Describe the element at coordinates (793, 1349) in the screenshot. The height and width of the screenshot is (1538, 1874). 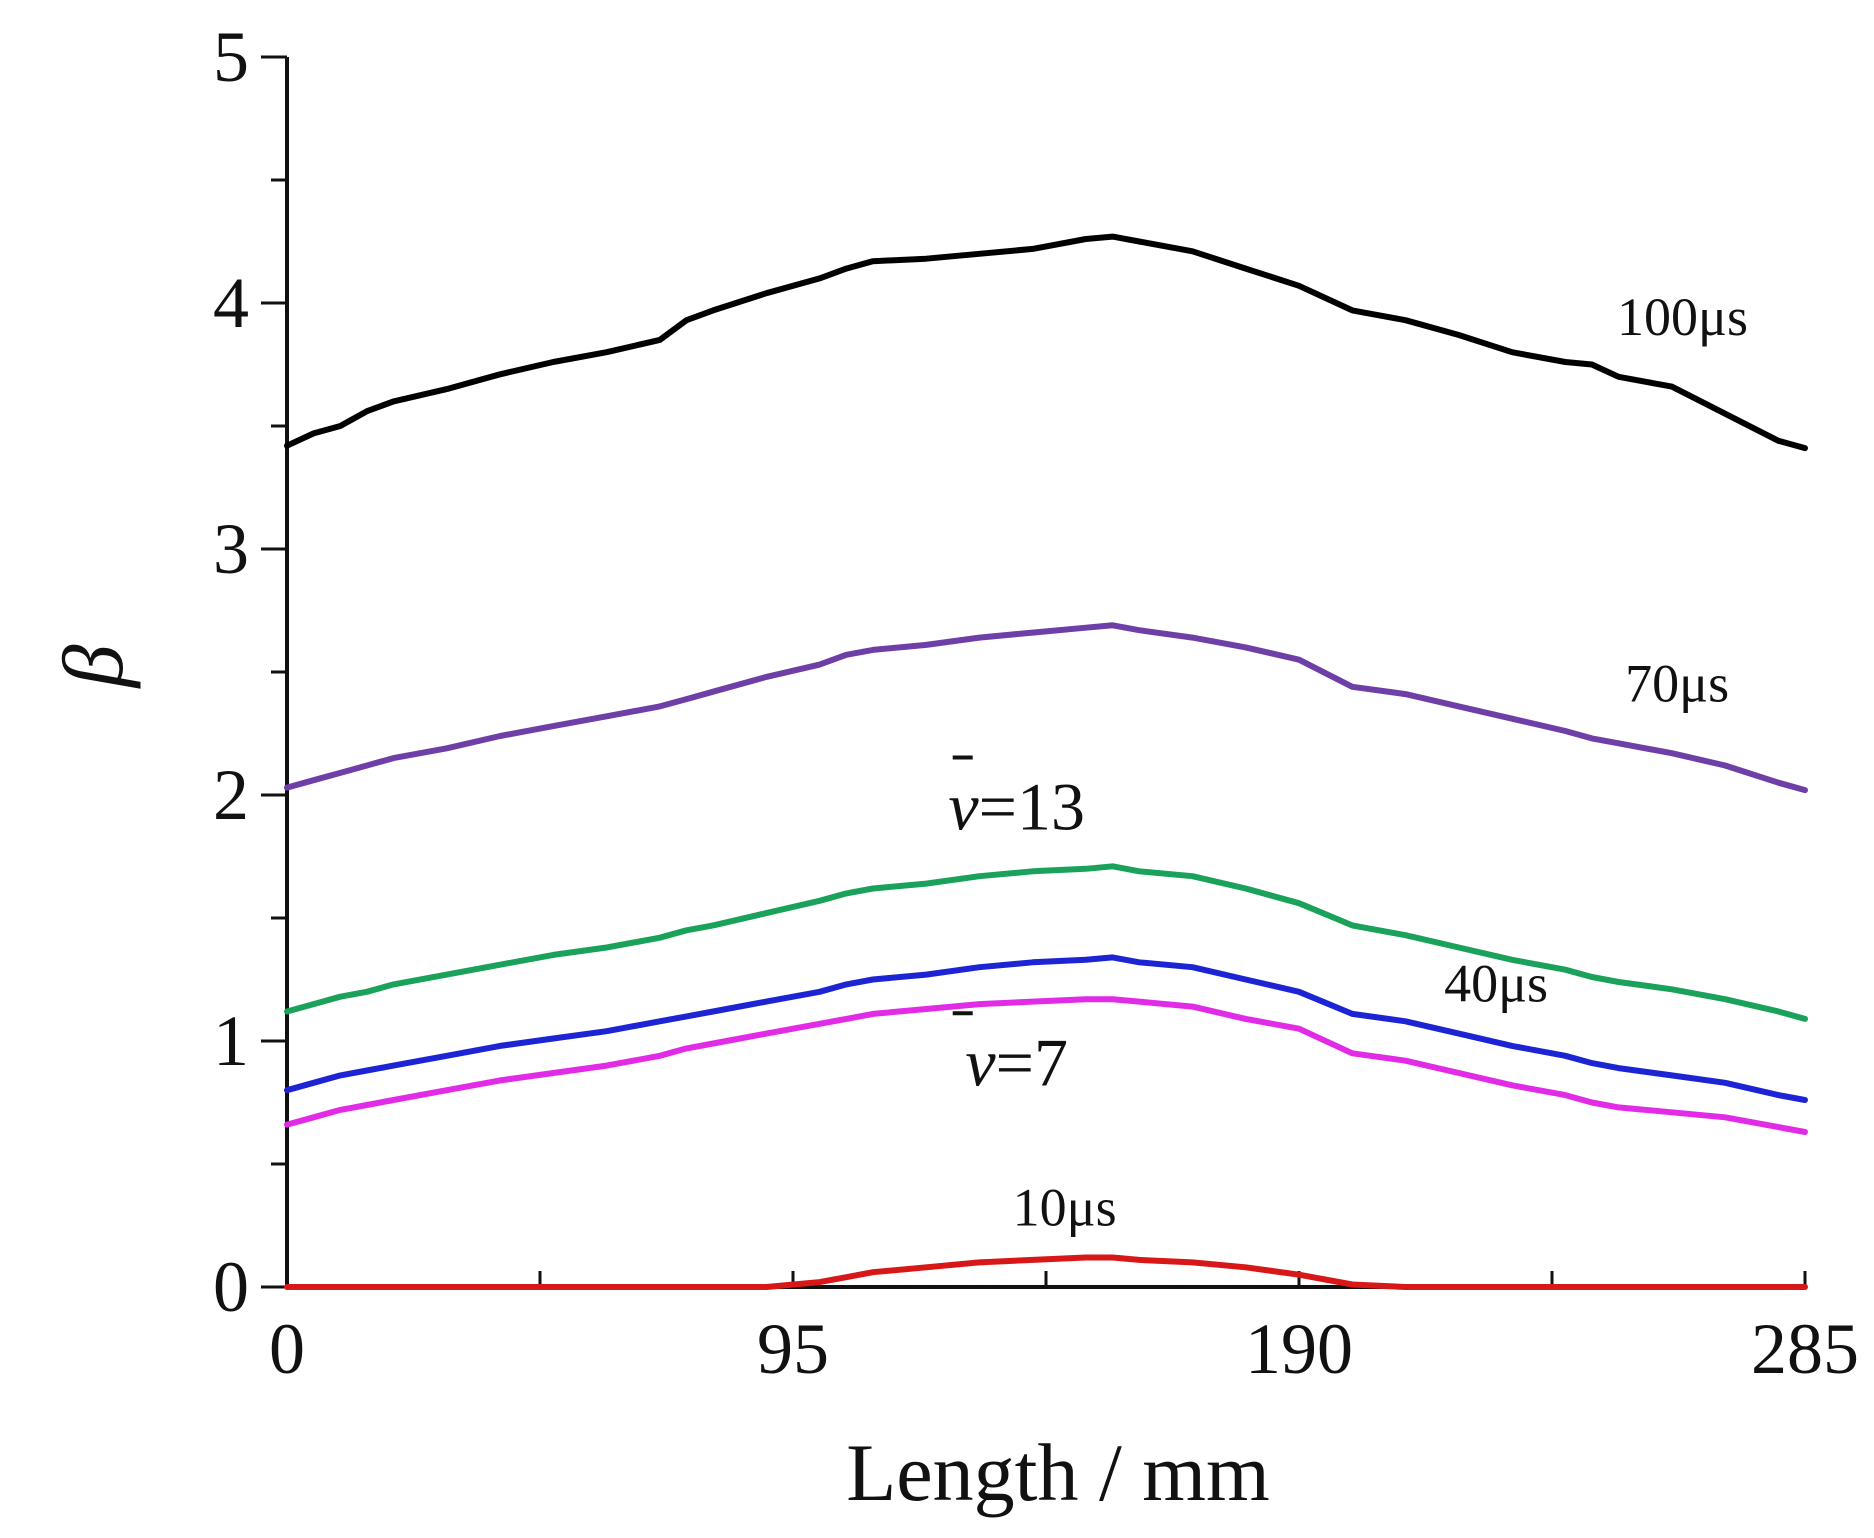
I see `x-tick-label-95: 95` at that location.